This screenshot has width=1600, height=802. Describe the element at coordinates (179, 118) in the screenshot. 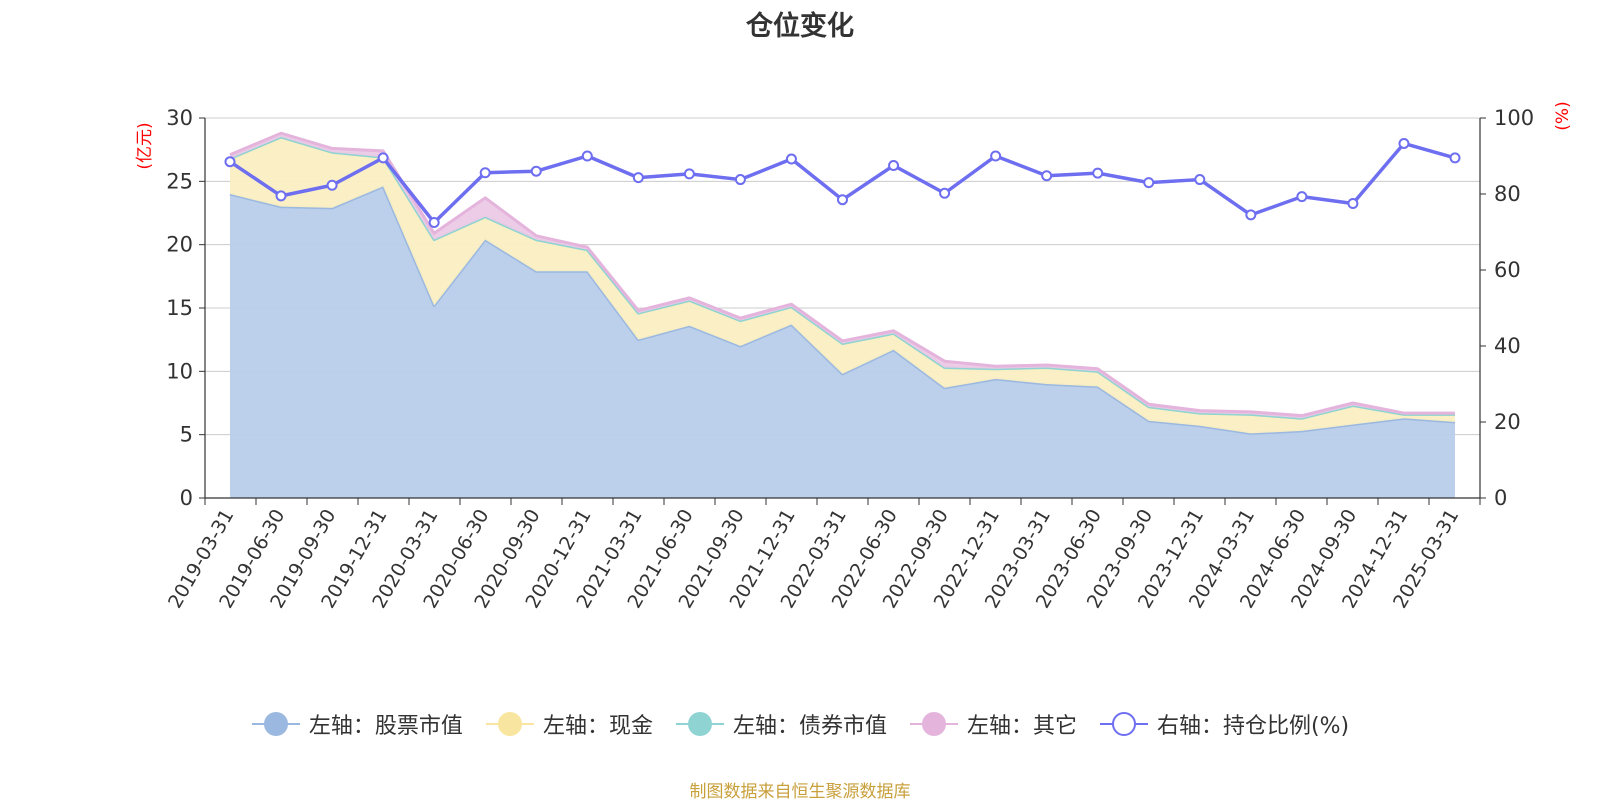

I see `left-tick-label: 30` at that location.